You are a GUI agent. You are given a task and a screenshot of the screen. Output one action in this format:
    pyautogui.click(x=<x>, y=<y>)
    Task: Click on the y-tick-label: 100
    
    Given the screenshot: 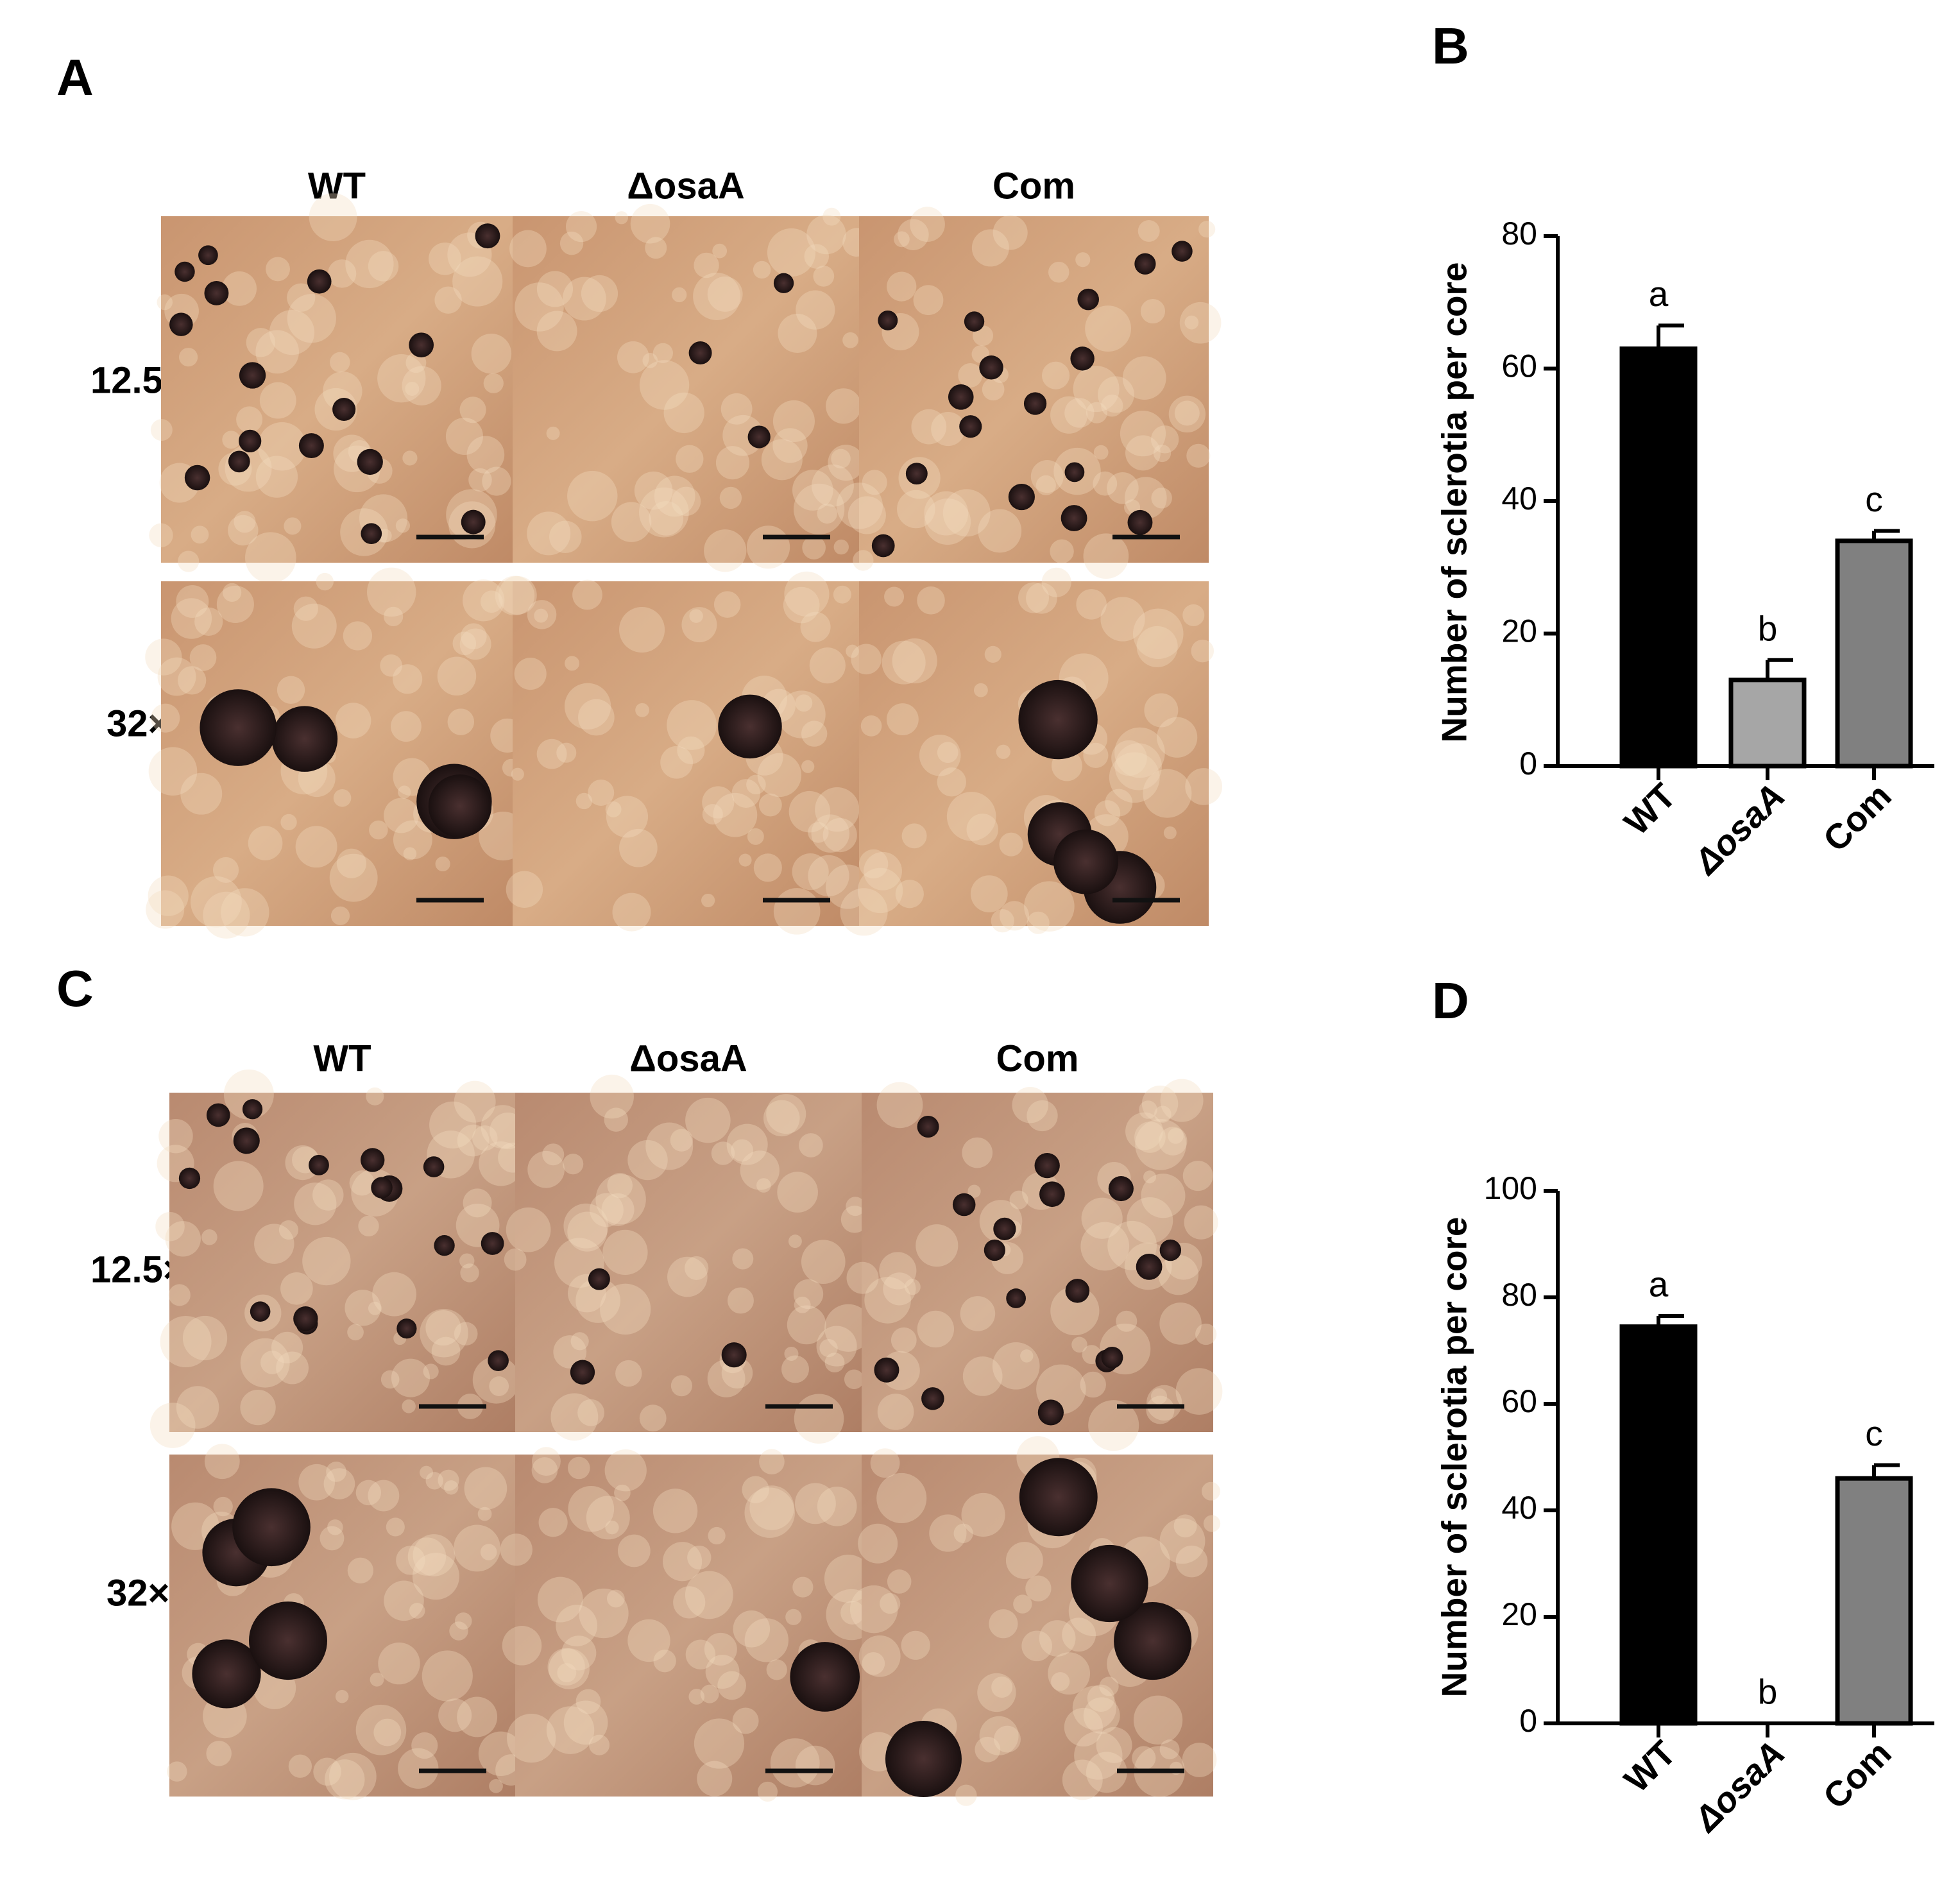 What is the action you would take?
    pyautogui.click(x=1510, y=1188)
    